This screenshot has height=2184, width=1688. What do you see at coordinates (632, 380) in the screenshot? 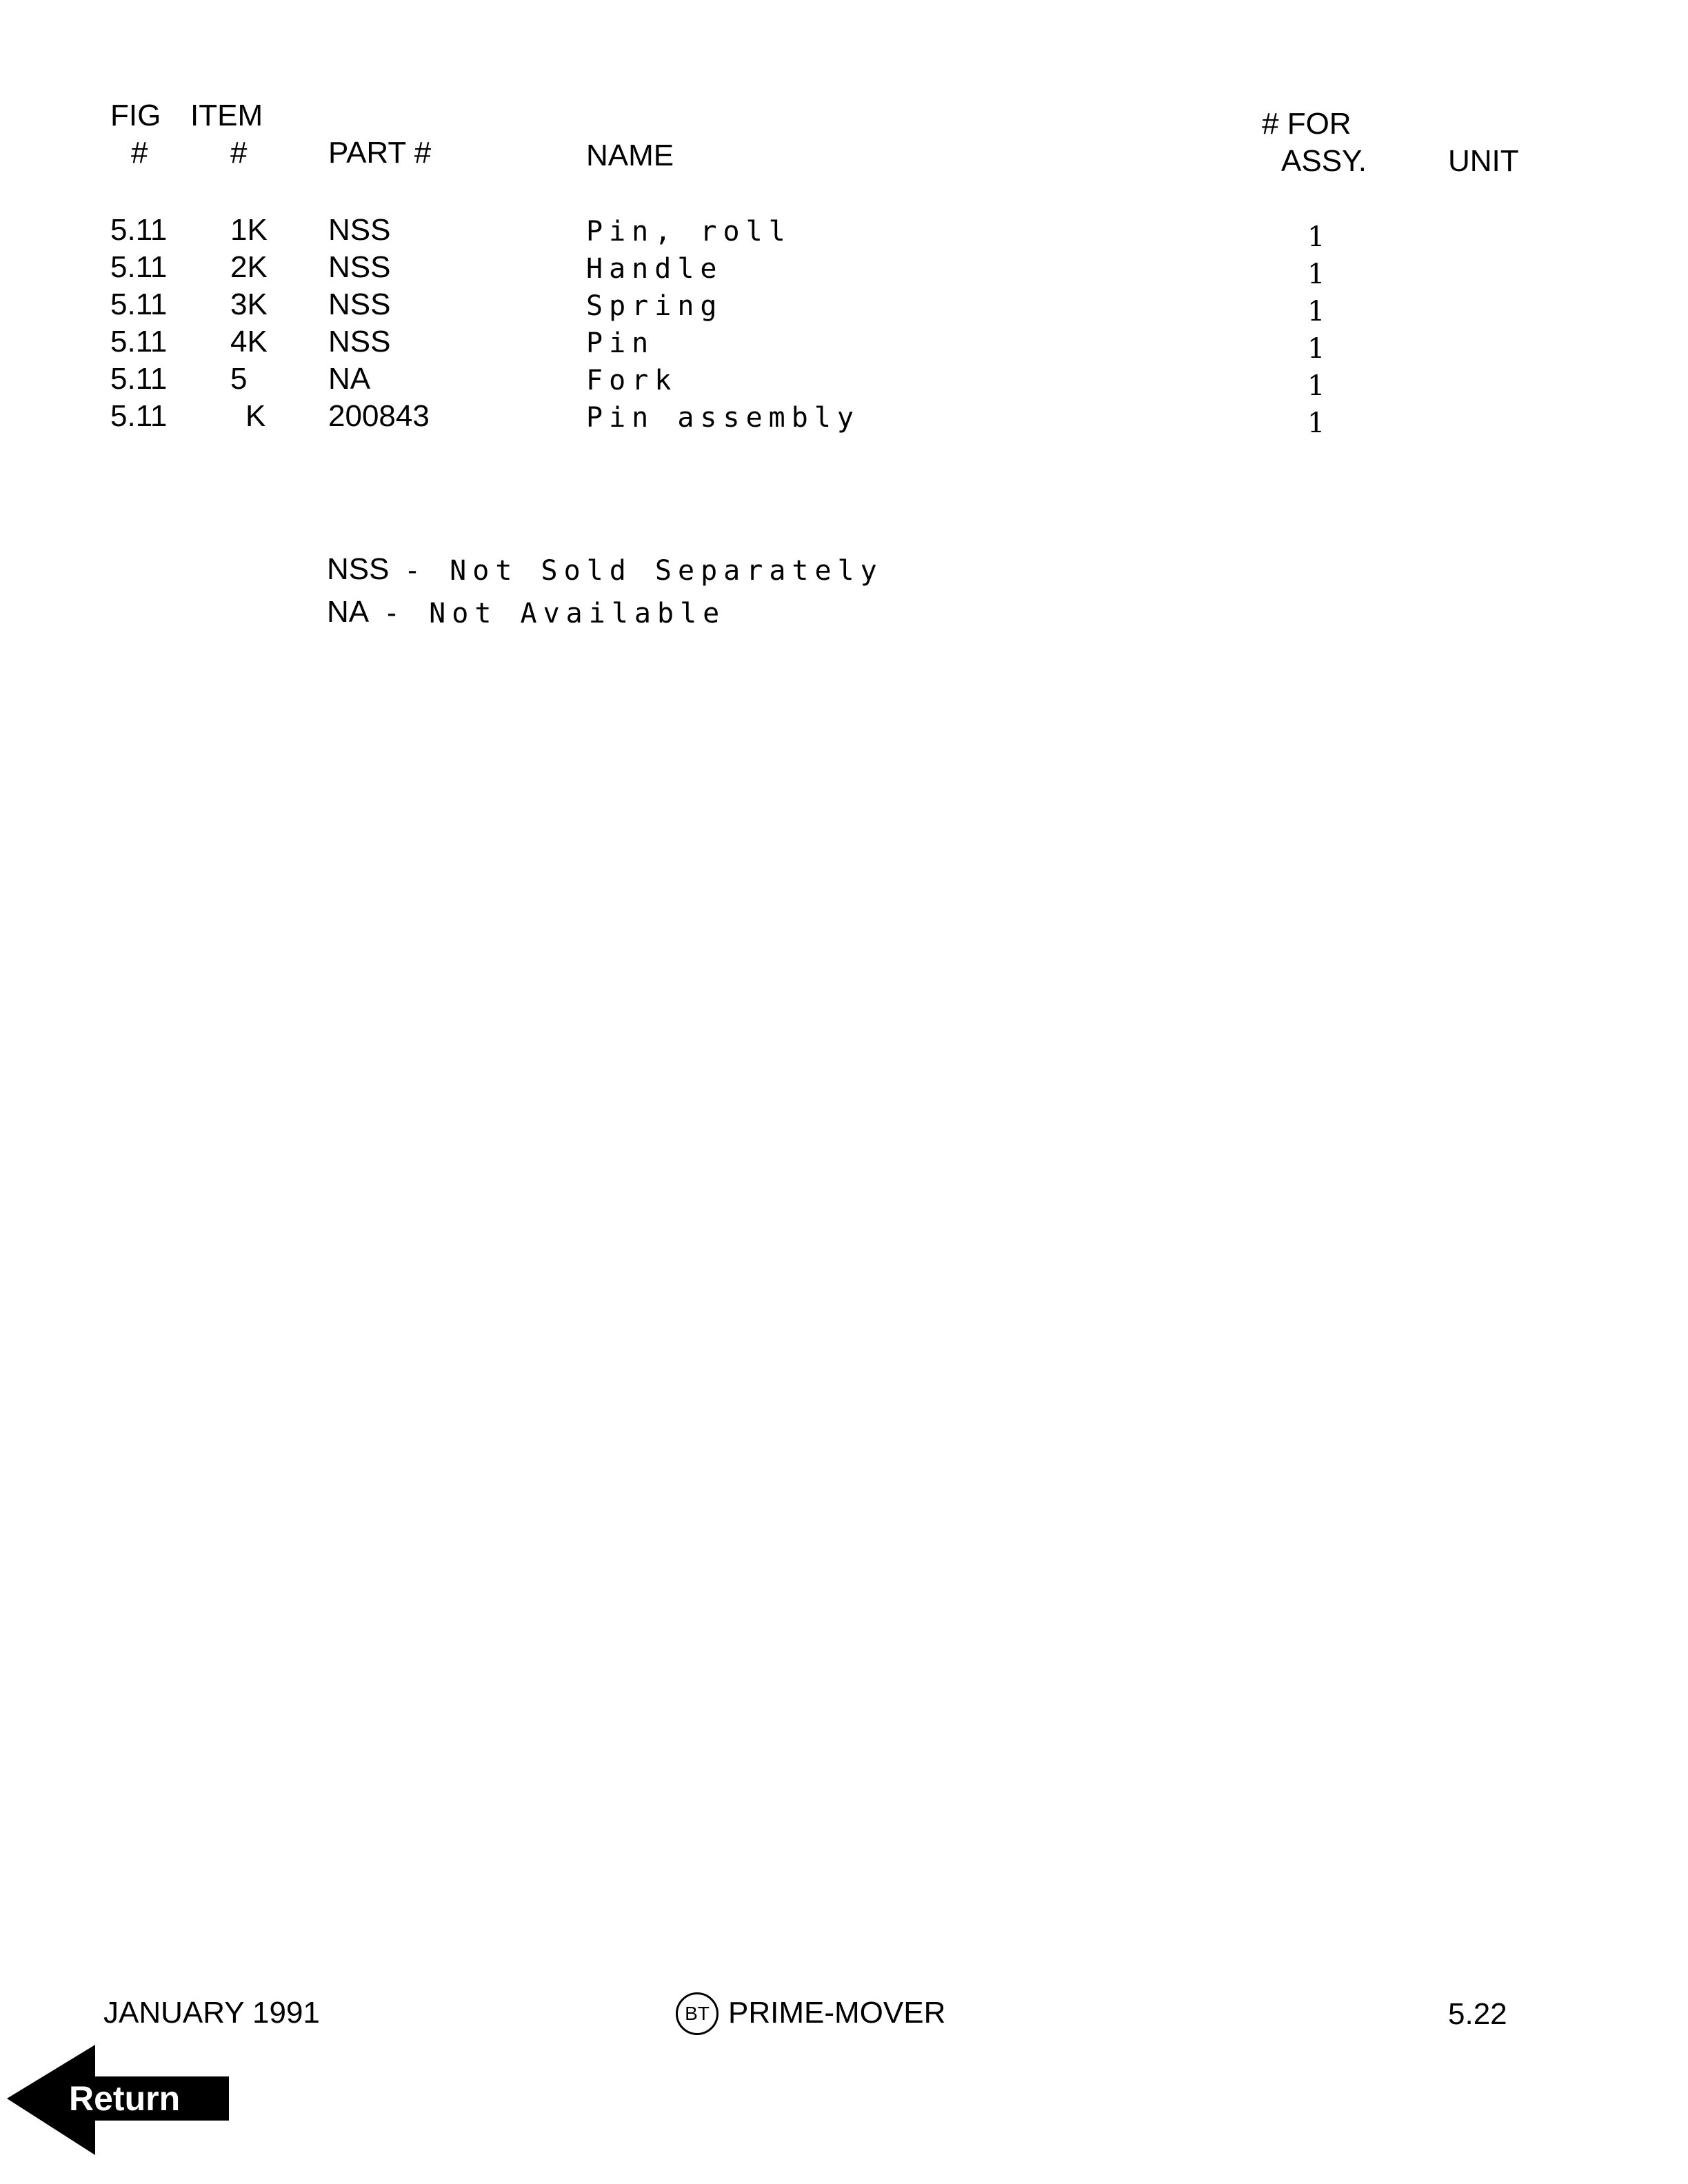
I see `row-name: Fork` at bounding box center [632, 380].